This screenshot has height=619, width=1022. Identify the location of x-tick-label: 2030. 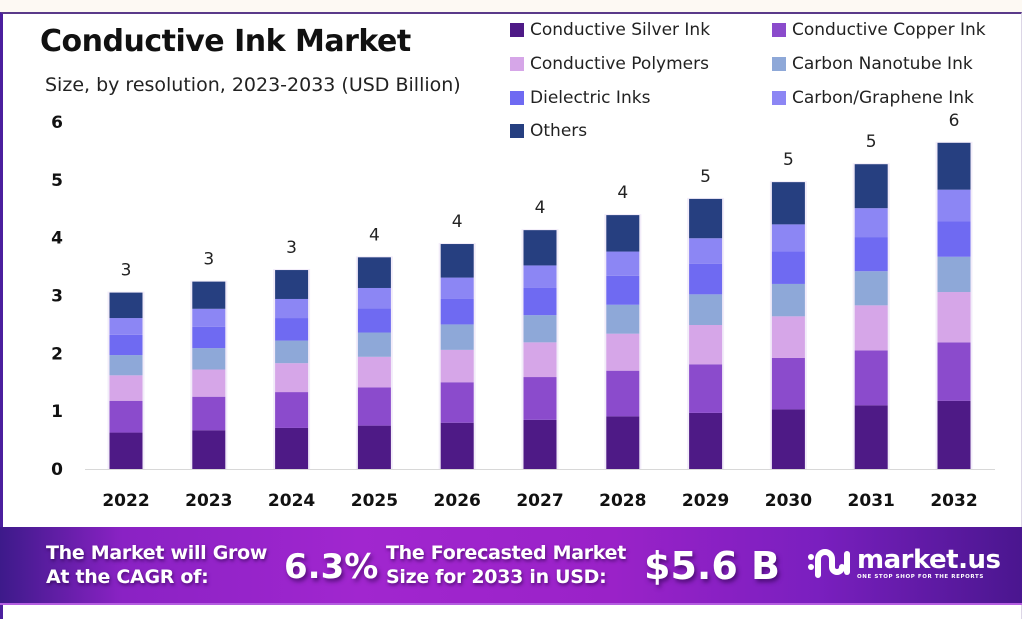
(788, 501).